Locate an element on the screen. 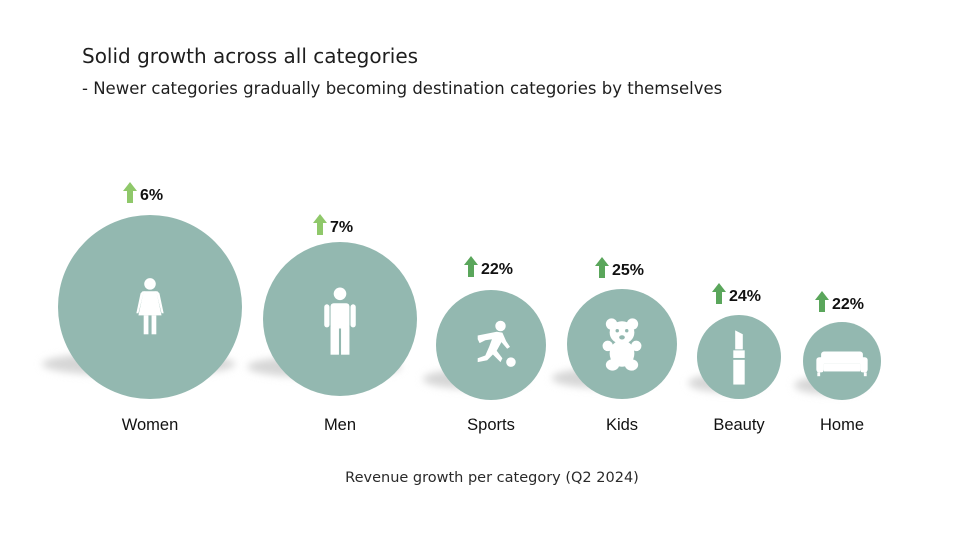 The width and height of the screenshot is (960, 540). chart-caption: Revenue growth per category (Q2 2024) is located at coordinates (492, 478).